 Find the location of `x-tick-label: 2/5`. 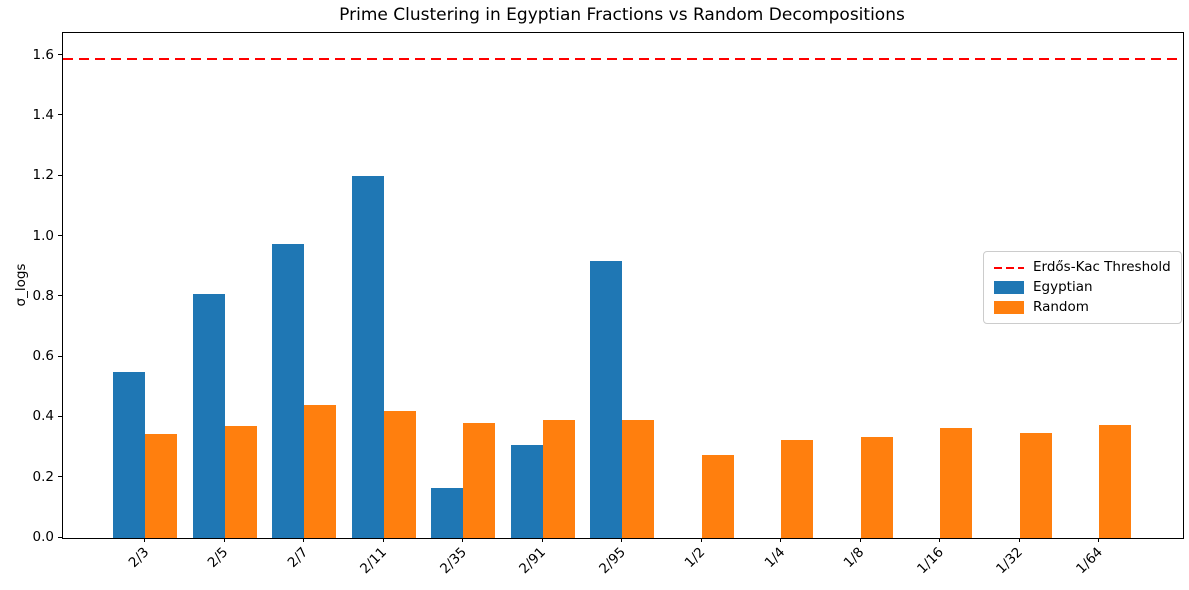

x-tick-label: 2/5 is located at coordinates (218, 557).